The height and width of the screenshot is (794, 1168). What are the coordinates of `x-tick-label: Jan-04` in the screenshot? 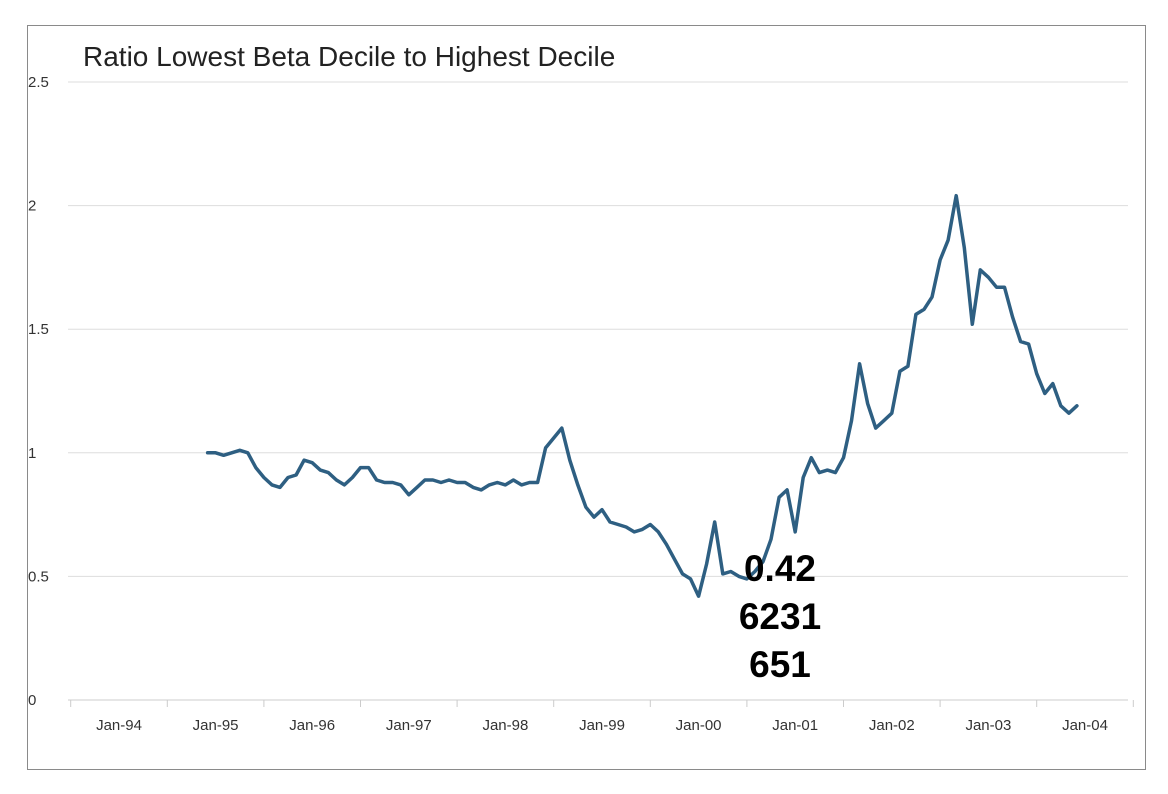 It's located at (1085, 725).